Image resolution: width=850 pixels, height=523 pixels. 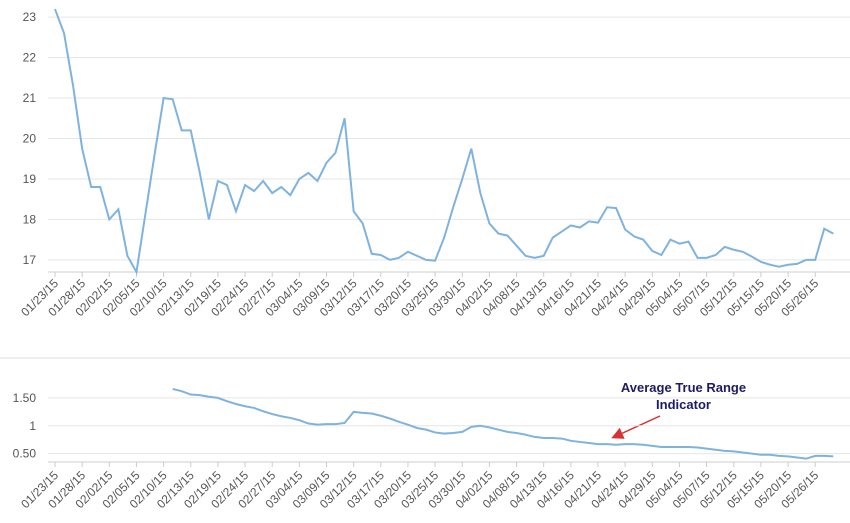 What do you see at coordinates (503, 423) in the screenshot?
I see `line-series` at bounding box center [503, 423].